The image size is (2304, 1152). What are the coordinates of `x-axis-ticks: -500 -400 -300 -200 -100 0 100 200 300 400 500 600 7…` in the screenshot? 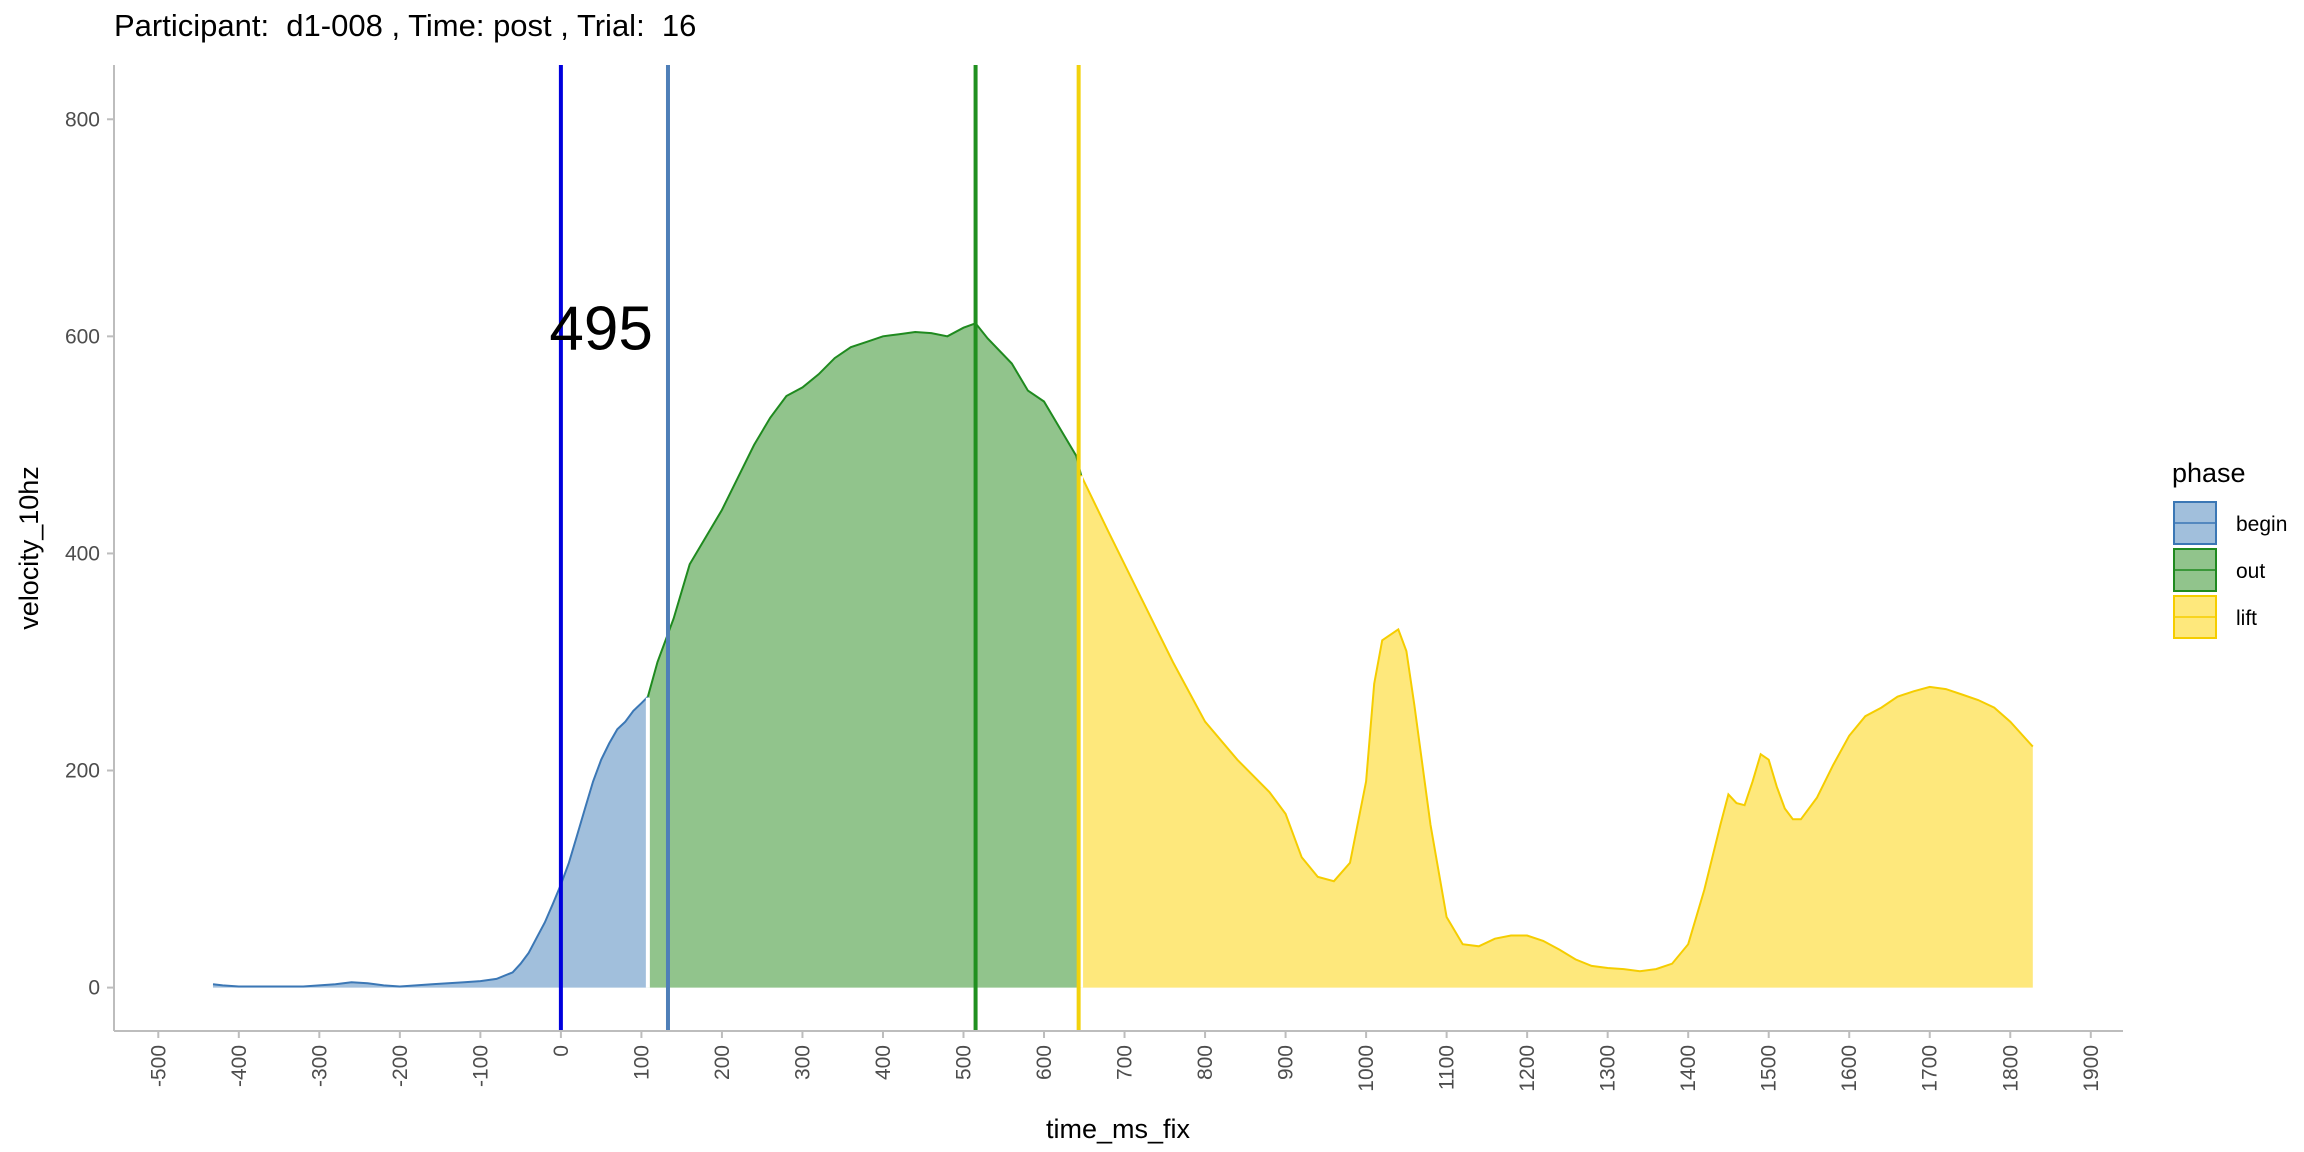 It's located at (1125, 1061).